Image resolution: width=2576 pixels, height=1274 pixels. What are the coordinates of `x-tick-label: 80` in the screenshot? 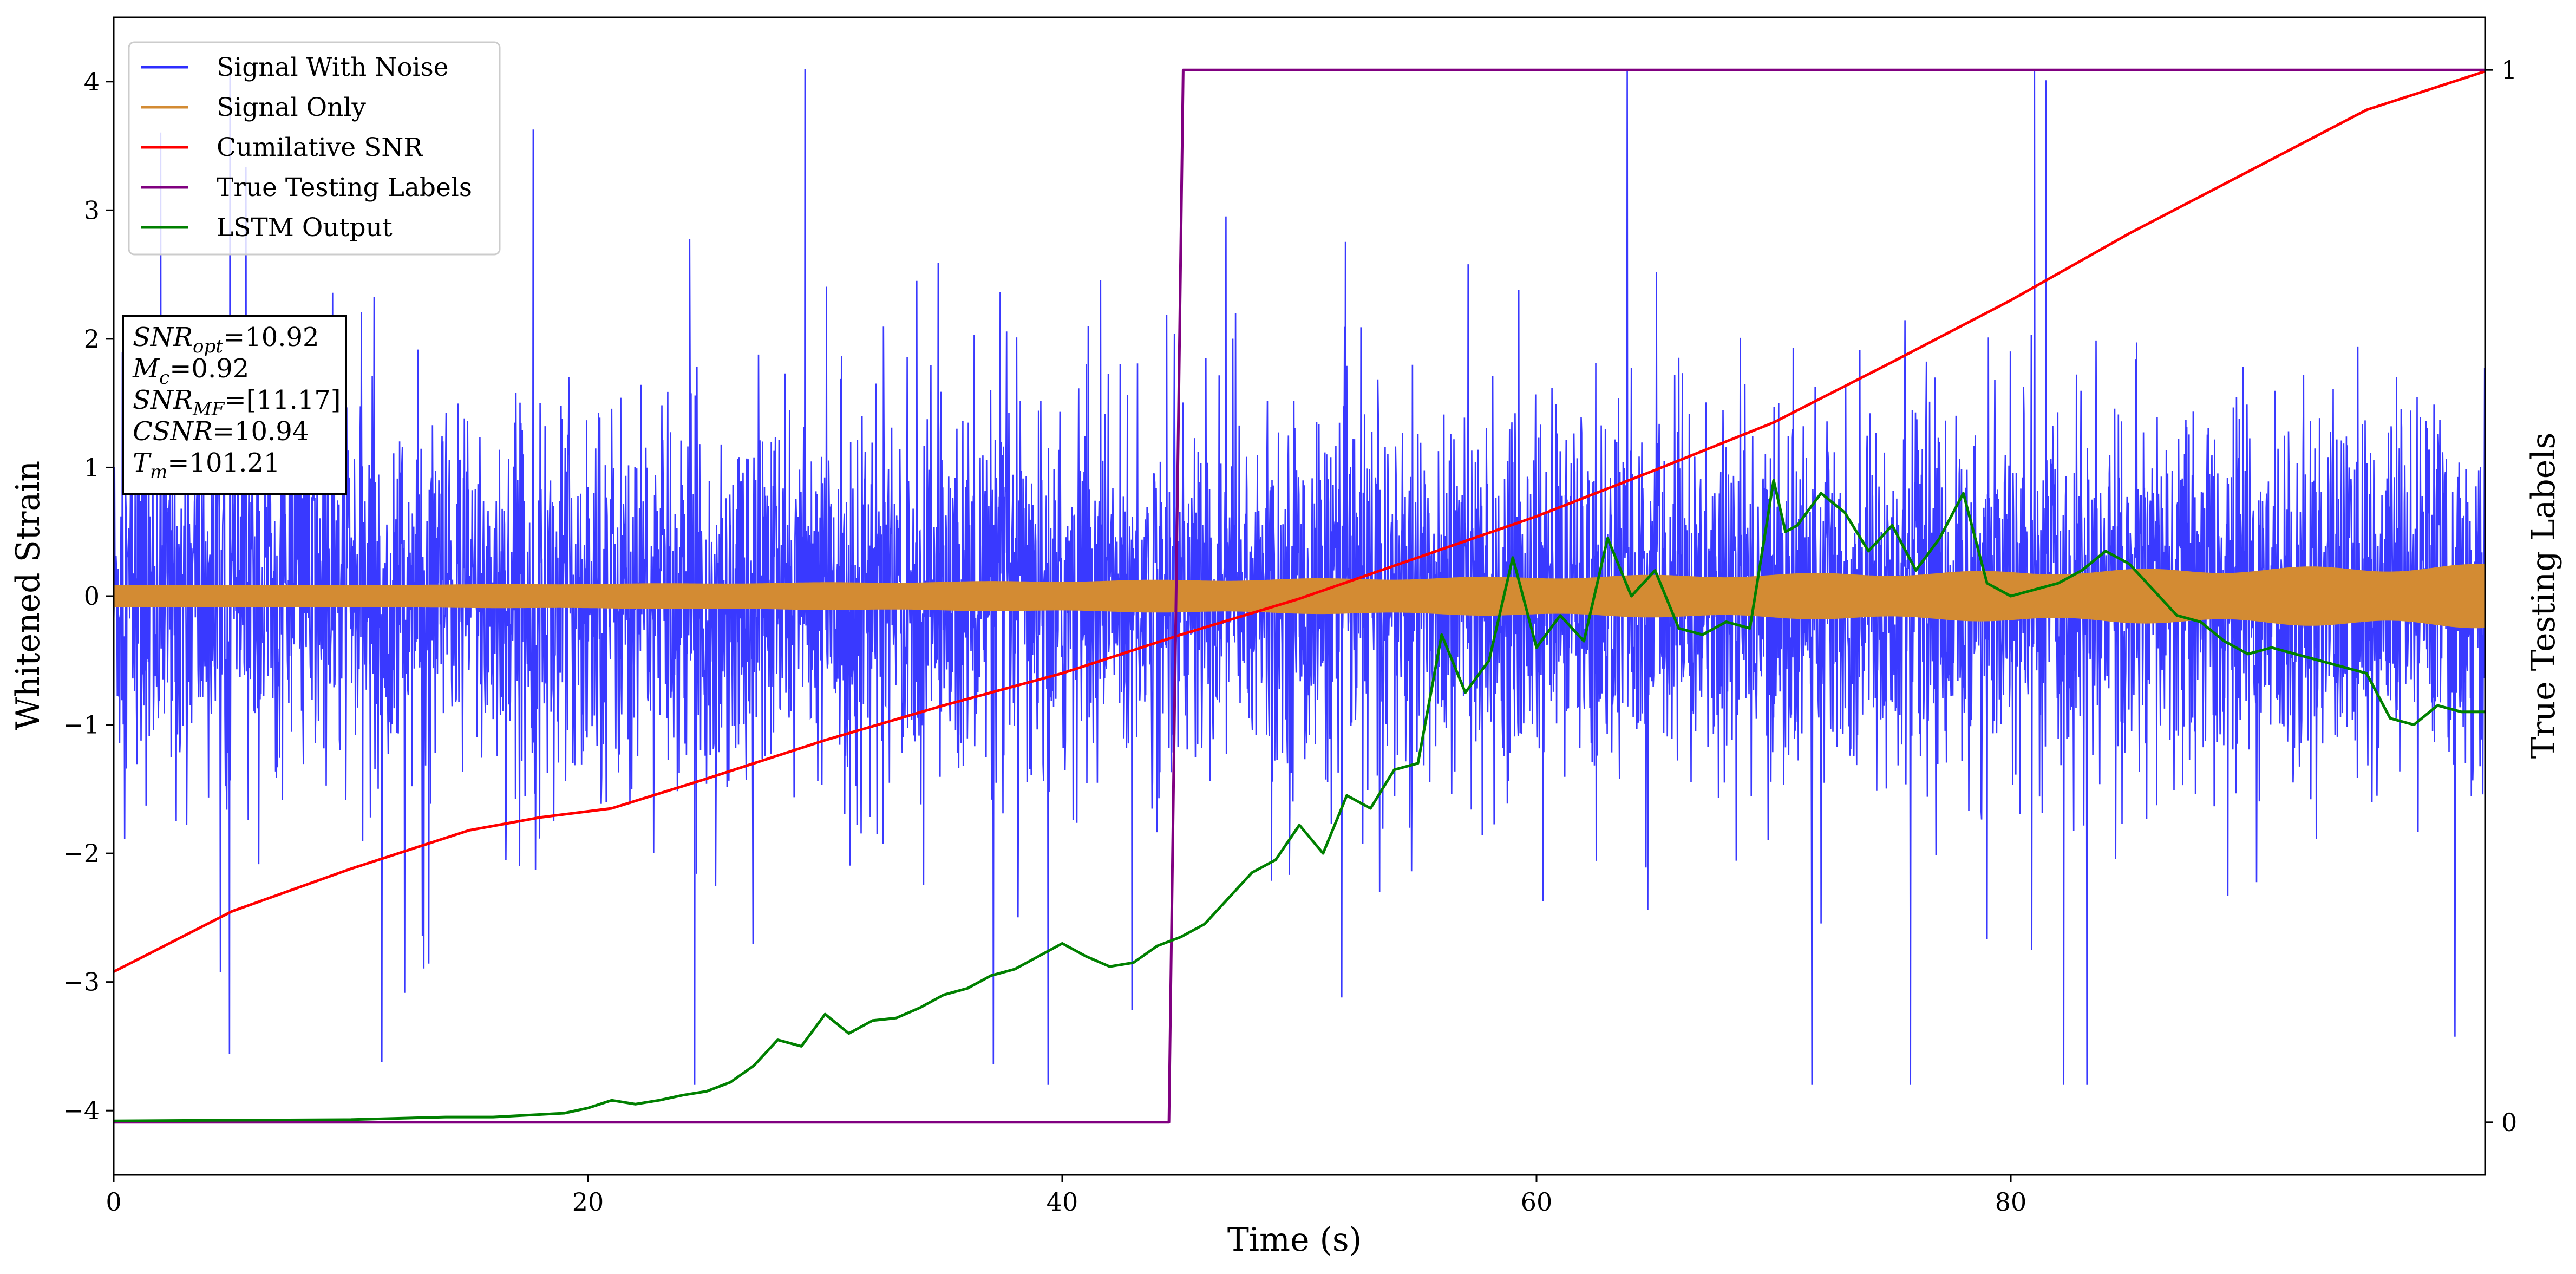 It's located at (2011, 1202).